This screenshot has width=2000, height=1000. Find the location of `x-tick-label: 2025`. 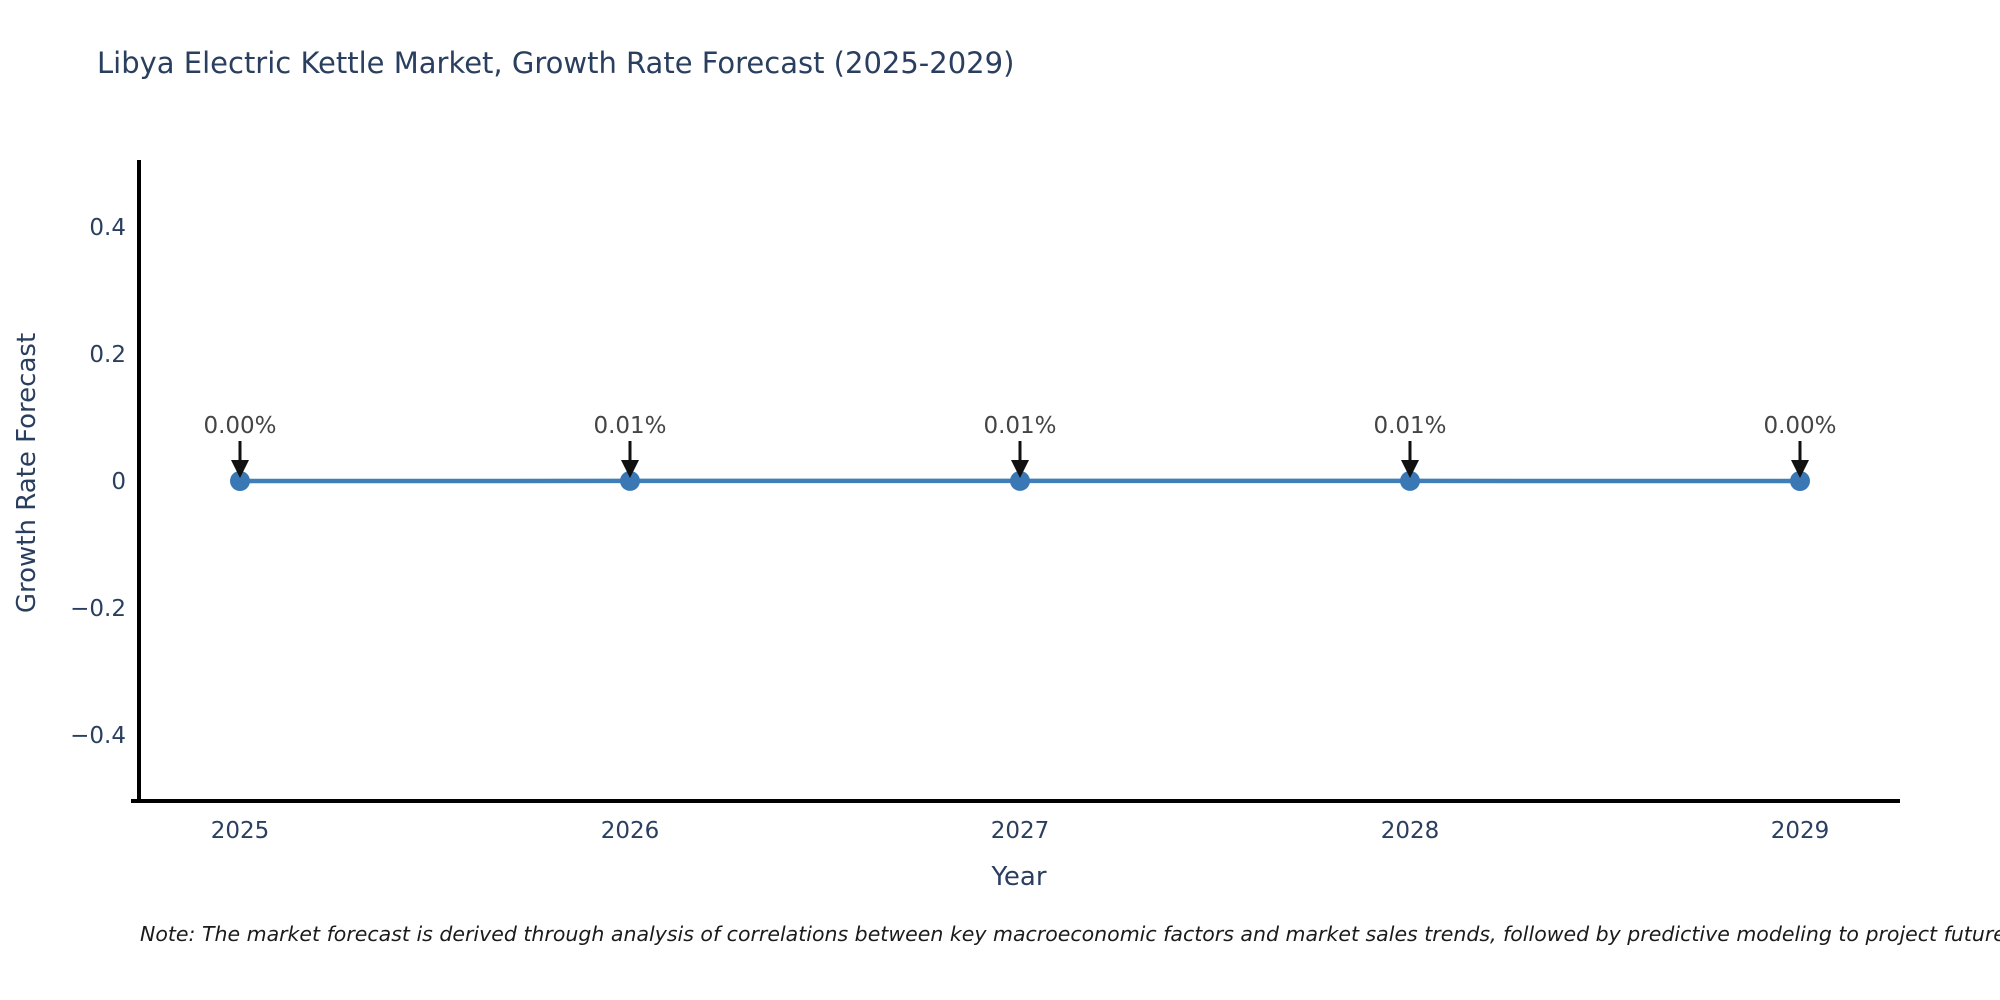

x-tick-label: 2025 is located at coordinates (240, 831).